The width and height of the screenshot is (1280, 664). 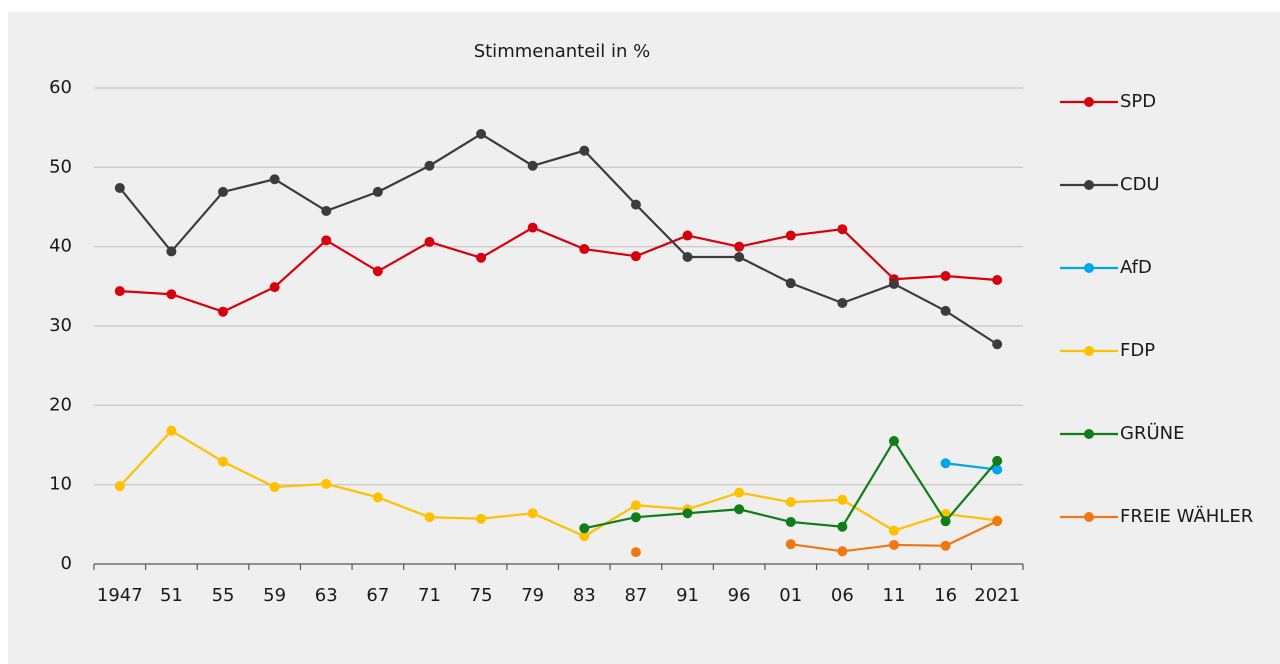 I want to click on x-tick-label: 1947, so click(x=120, y=595).